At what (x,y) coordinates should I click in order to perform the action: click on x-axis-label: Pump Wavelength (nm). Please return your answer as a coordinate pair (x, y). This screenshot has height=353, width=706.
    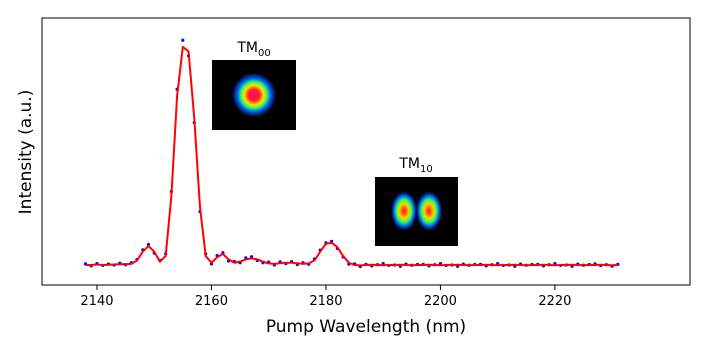
    Looking at the image, I should click on (366, 327).